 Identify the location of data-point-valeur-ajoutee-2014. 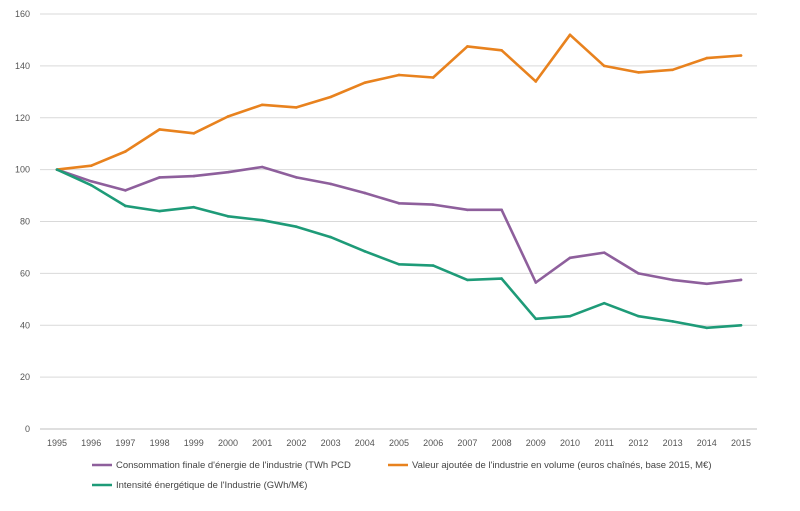
(707, 58).